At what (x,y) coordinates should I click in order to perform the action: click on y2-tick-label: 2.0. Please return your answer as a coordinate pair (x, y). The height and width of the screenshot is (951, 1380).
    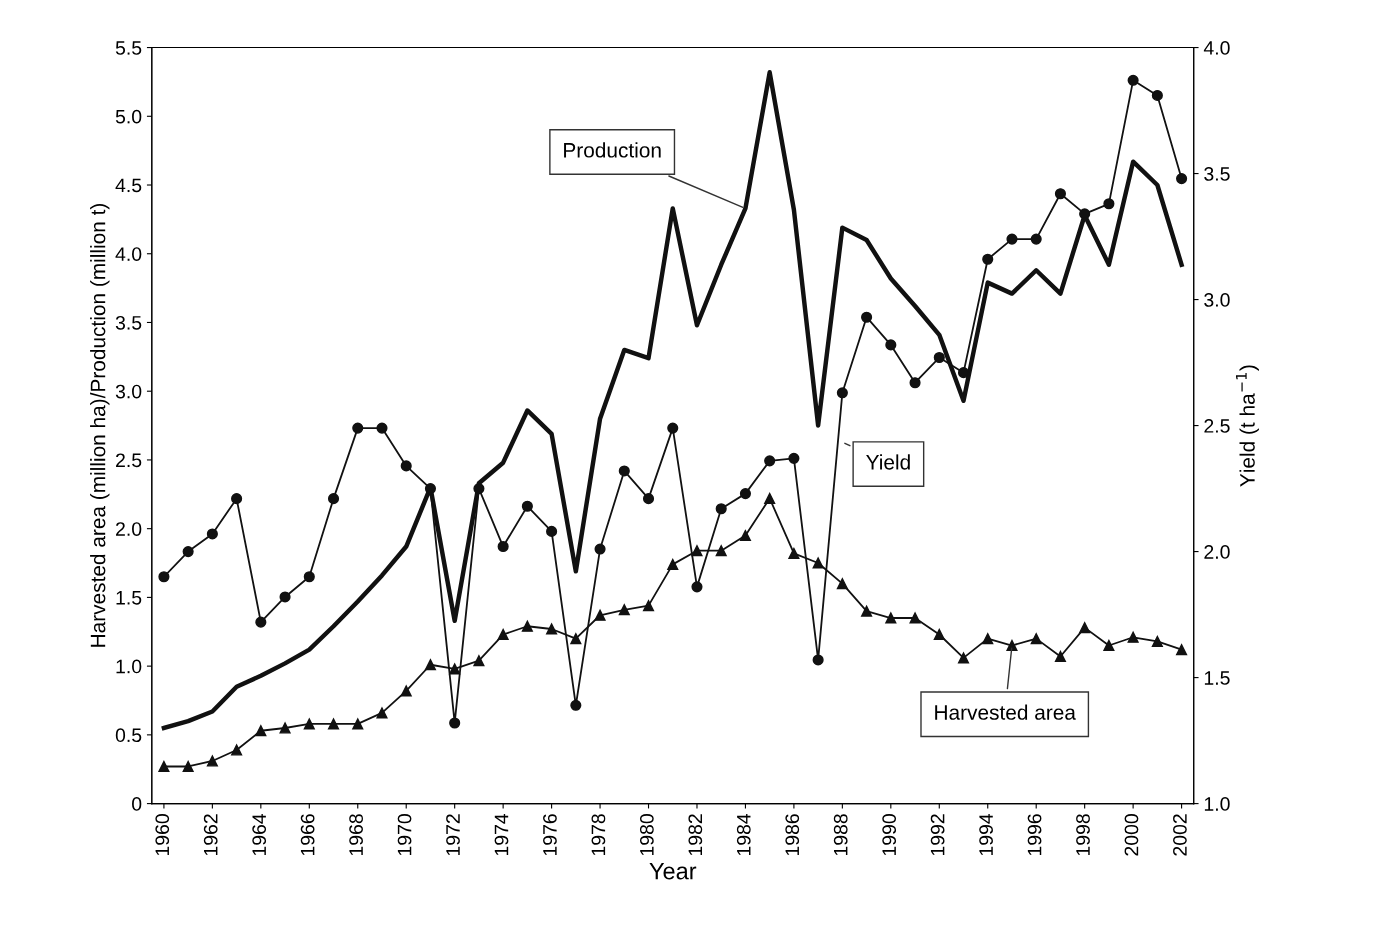
    Looking at the image, I should click on (1217, 552).